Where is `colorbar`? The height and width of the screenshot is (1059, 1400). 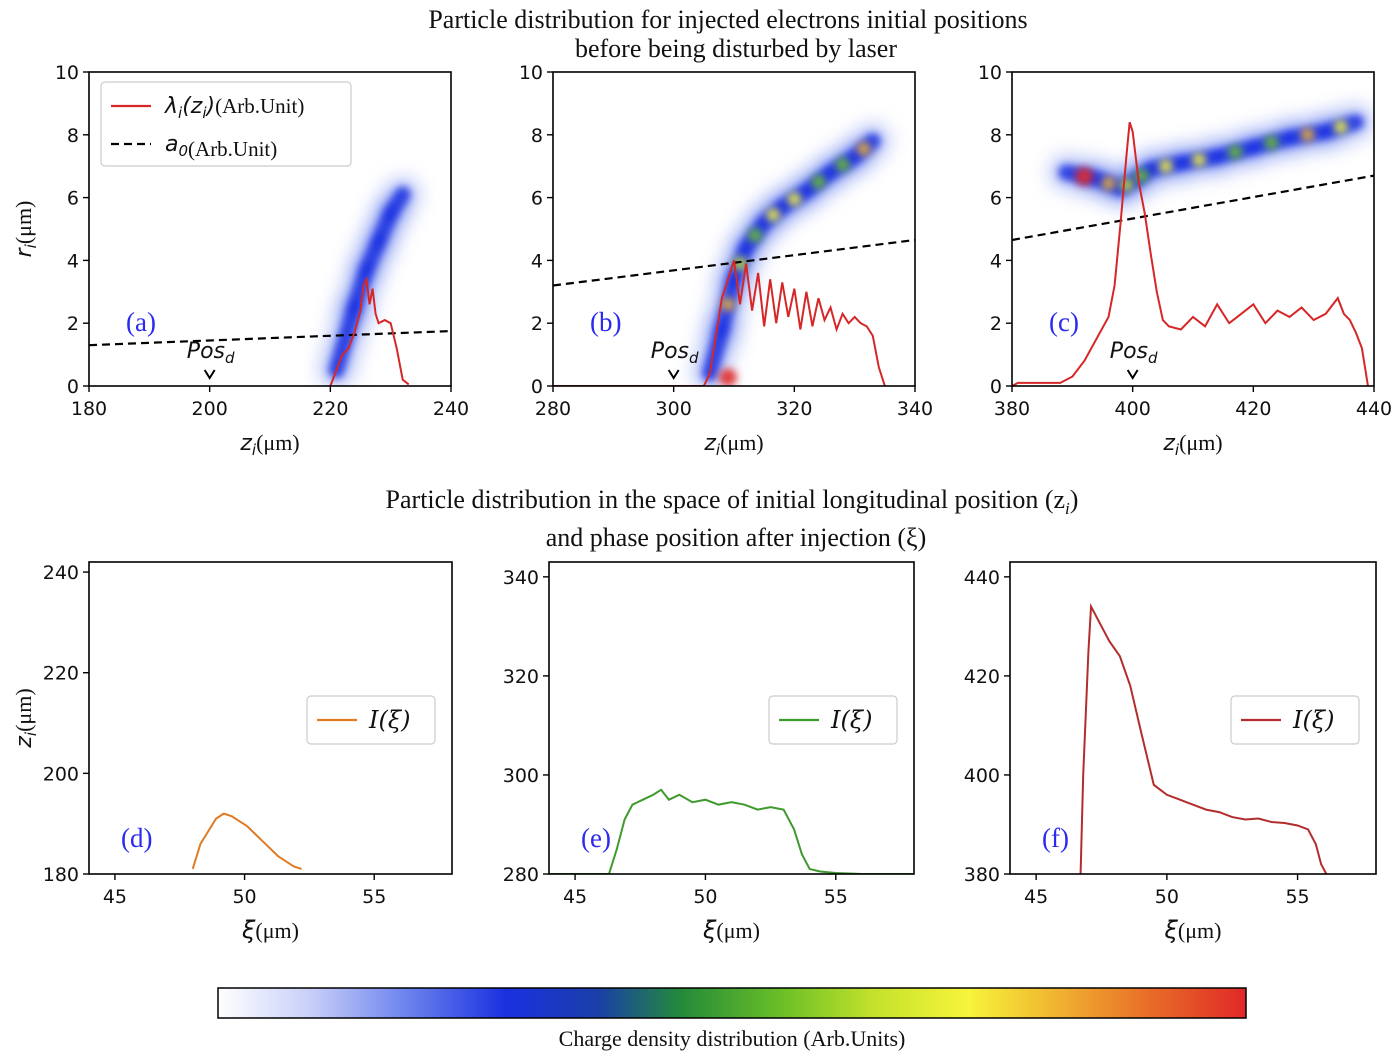 colorbar is located at coordinates (732, 1003).